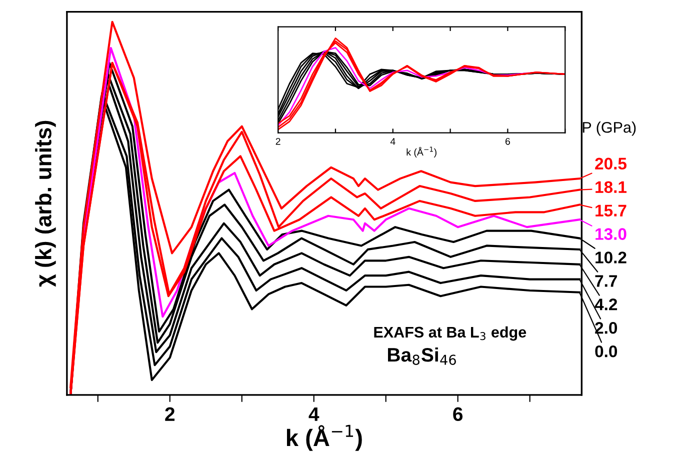 This screenshot has width=690, height=455. Describe the element at coordinates (606, 304) in the screenshot. I see `legend-label: 4.2` at that location.